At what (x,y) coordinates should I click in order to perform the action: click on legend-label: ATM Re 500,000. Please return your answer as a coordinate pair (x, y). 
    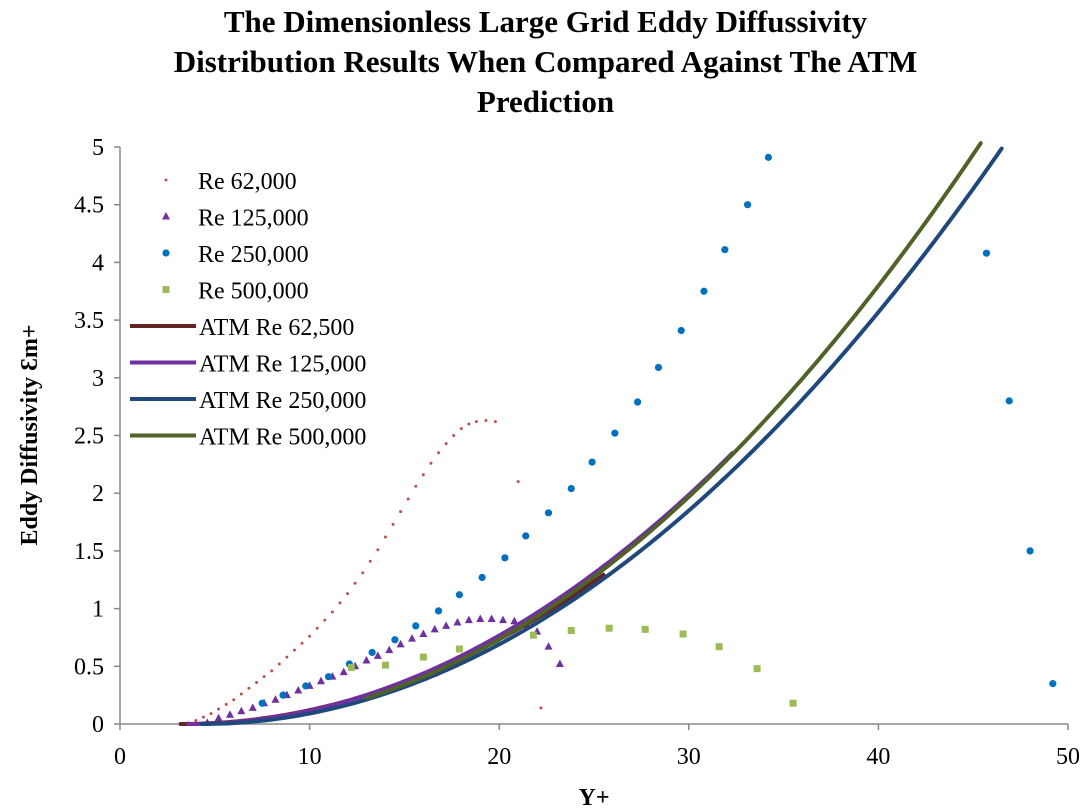
    Looking at the image, I should click on (282, 438).